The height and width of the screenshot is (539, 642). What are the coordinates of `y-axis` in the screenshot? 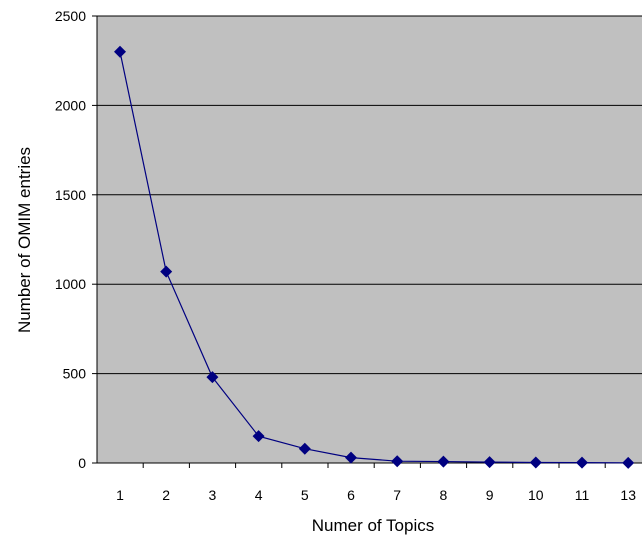 It's located at (94, 239).